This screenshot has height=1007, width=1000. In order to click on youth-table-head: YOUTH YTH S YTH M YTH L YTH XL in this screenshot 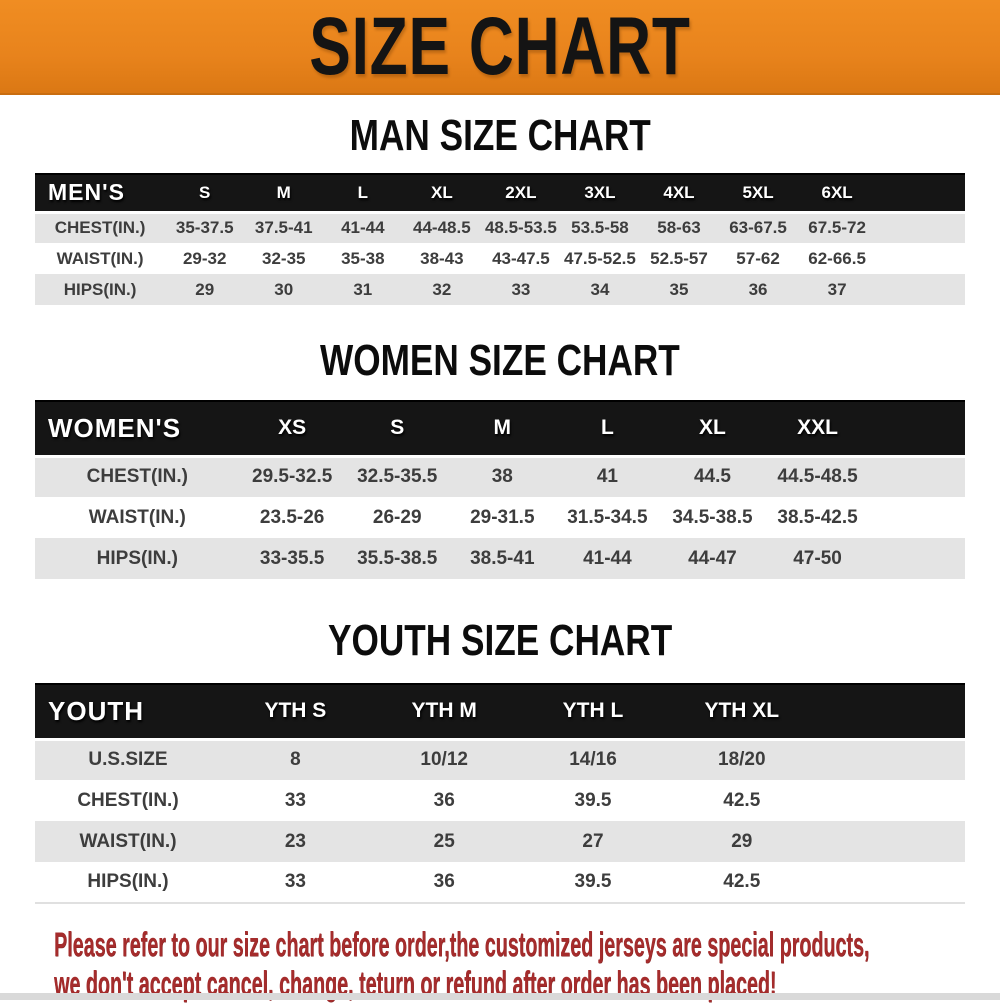, I will do `click(500, 711)`.